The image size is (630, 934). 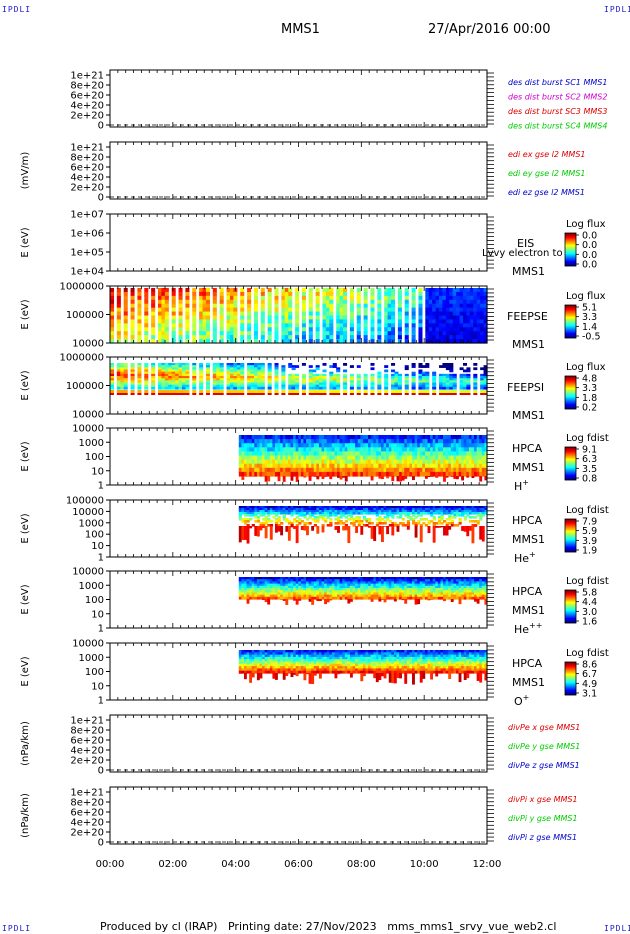 I want to click on colorbar-title: Log flux, so click(x=586, y=296).